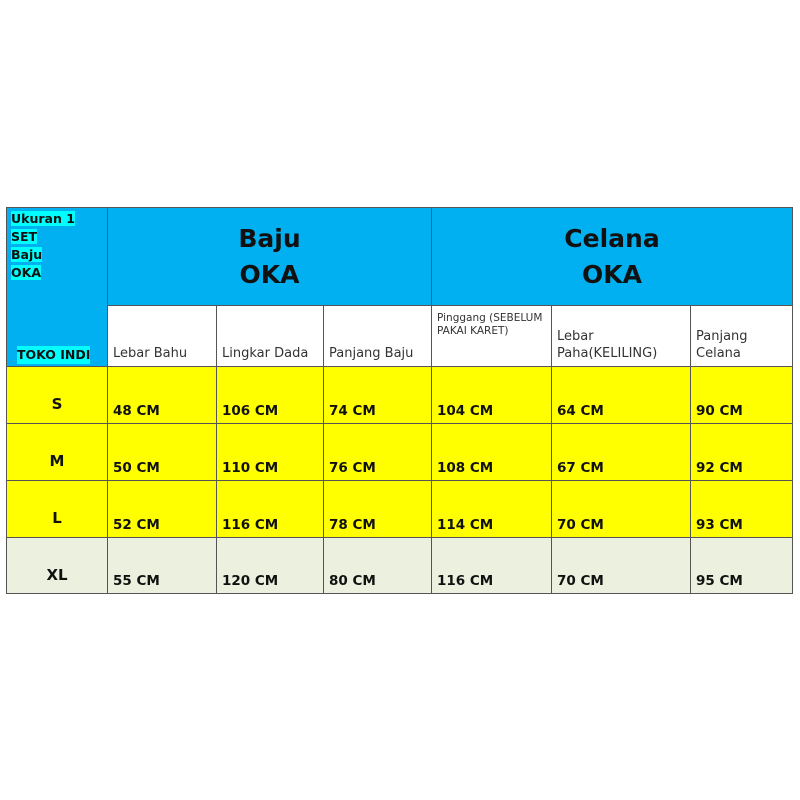 The image size is (800, 800). I want to click on size-label: XL, so click(57, 565).